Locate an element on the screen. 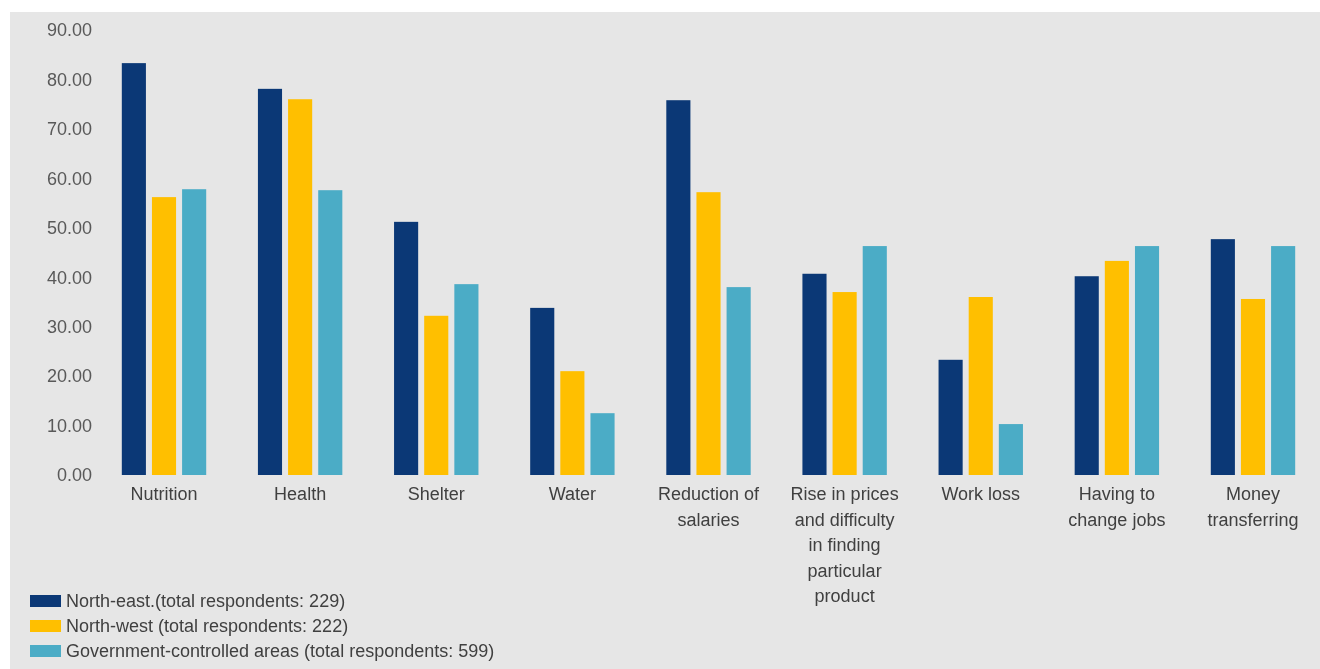  y-tick-label: 50.00 is located at coordinates (69, 228).